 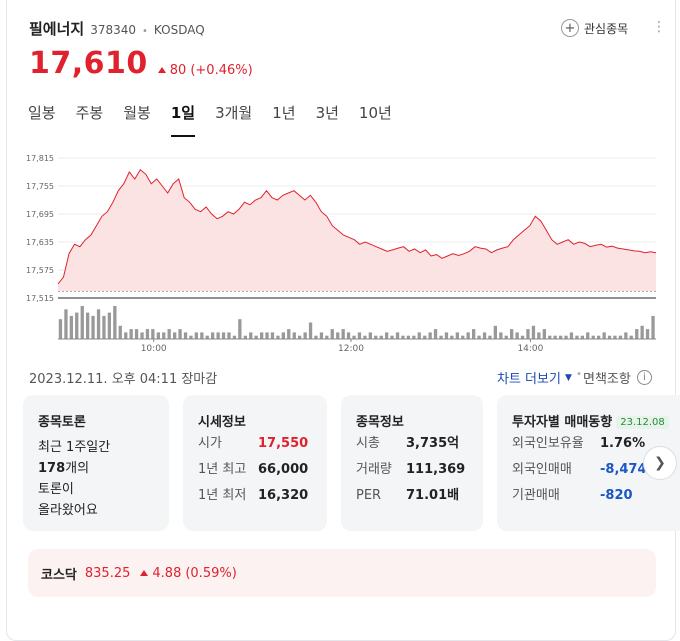 I want to click on next-panel-button: ❯, so click(x=660, y=463).